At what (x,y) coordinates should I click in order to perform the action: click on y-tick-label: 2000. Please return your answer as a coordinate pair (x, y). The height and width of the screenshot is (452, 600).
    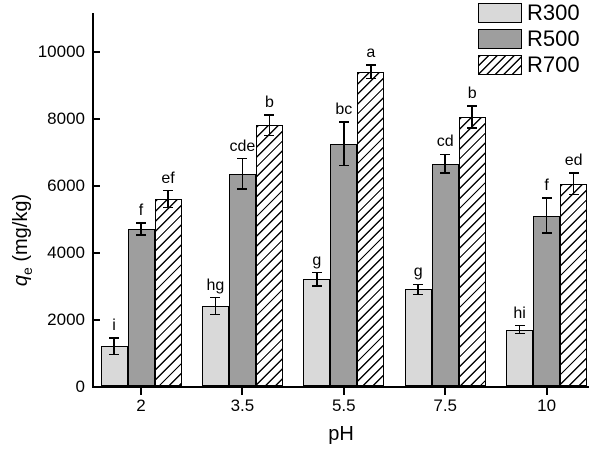
    Looking at the image, I should click on (66, 319).